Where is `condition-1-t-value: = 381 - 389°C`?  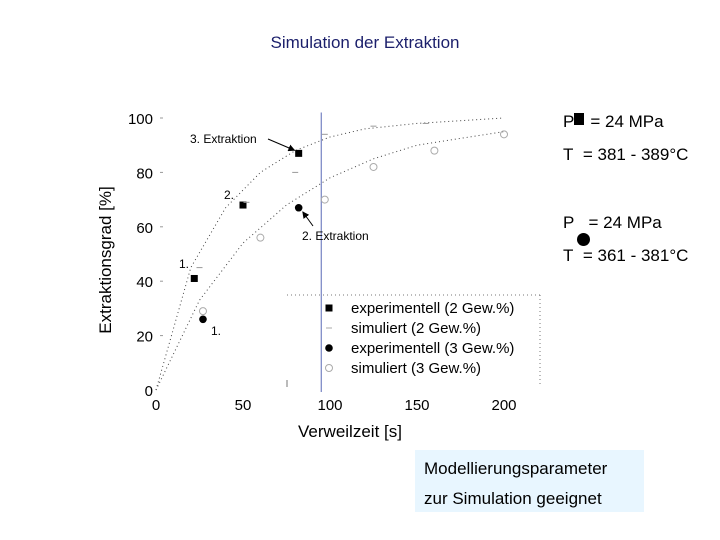 condition-1-t-value: = 381 - 389°C is located at coordinates (635, 154).